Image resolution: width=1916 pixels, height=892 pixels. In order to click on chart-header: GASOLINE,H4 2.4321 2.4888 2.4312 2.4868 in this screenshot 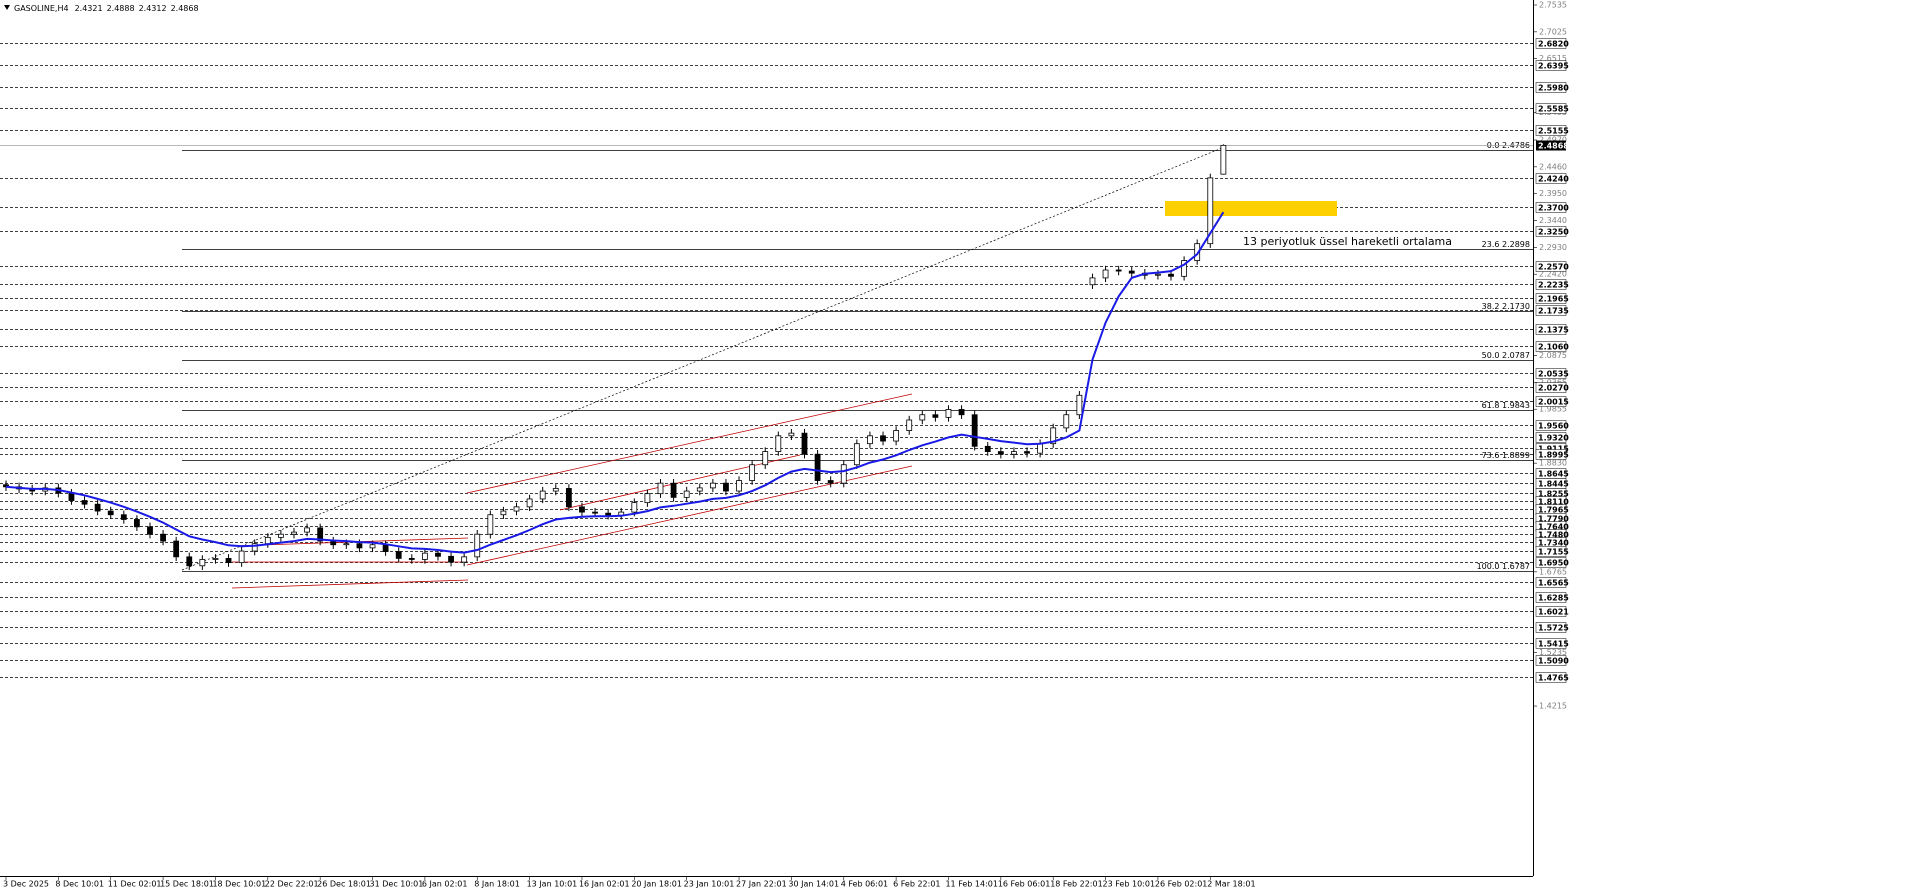, I will do `click(106, 8)`.